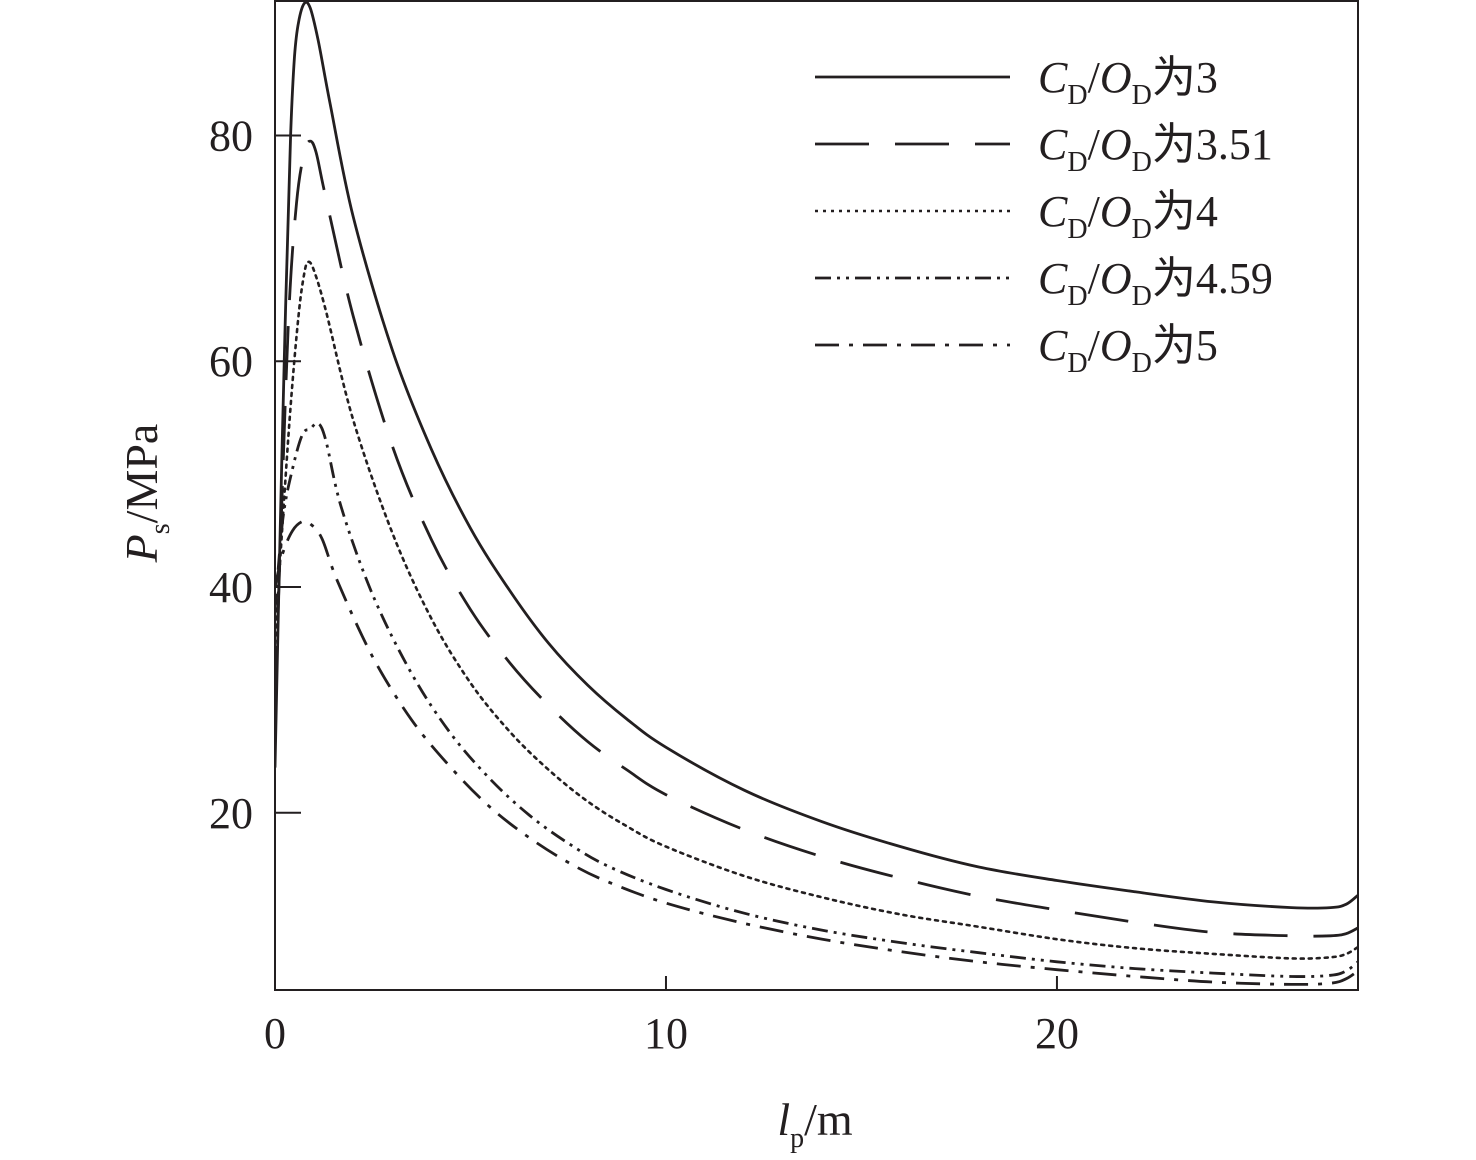 The width and height of the screenshot is (1476, 1160). I want to click on x-tick-label: 20, so click(1057, 1033).